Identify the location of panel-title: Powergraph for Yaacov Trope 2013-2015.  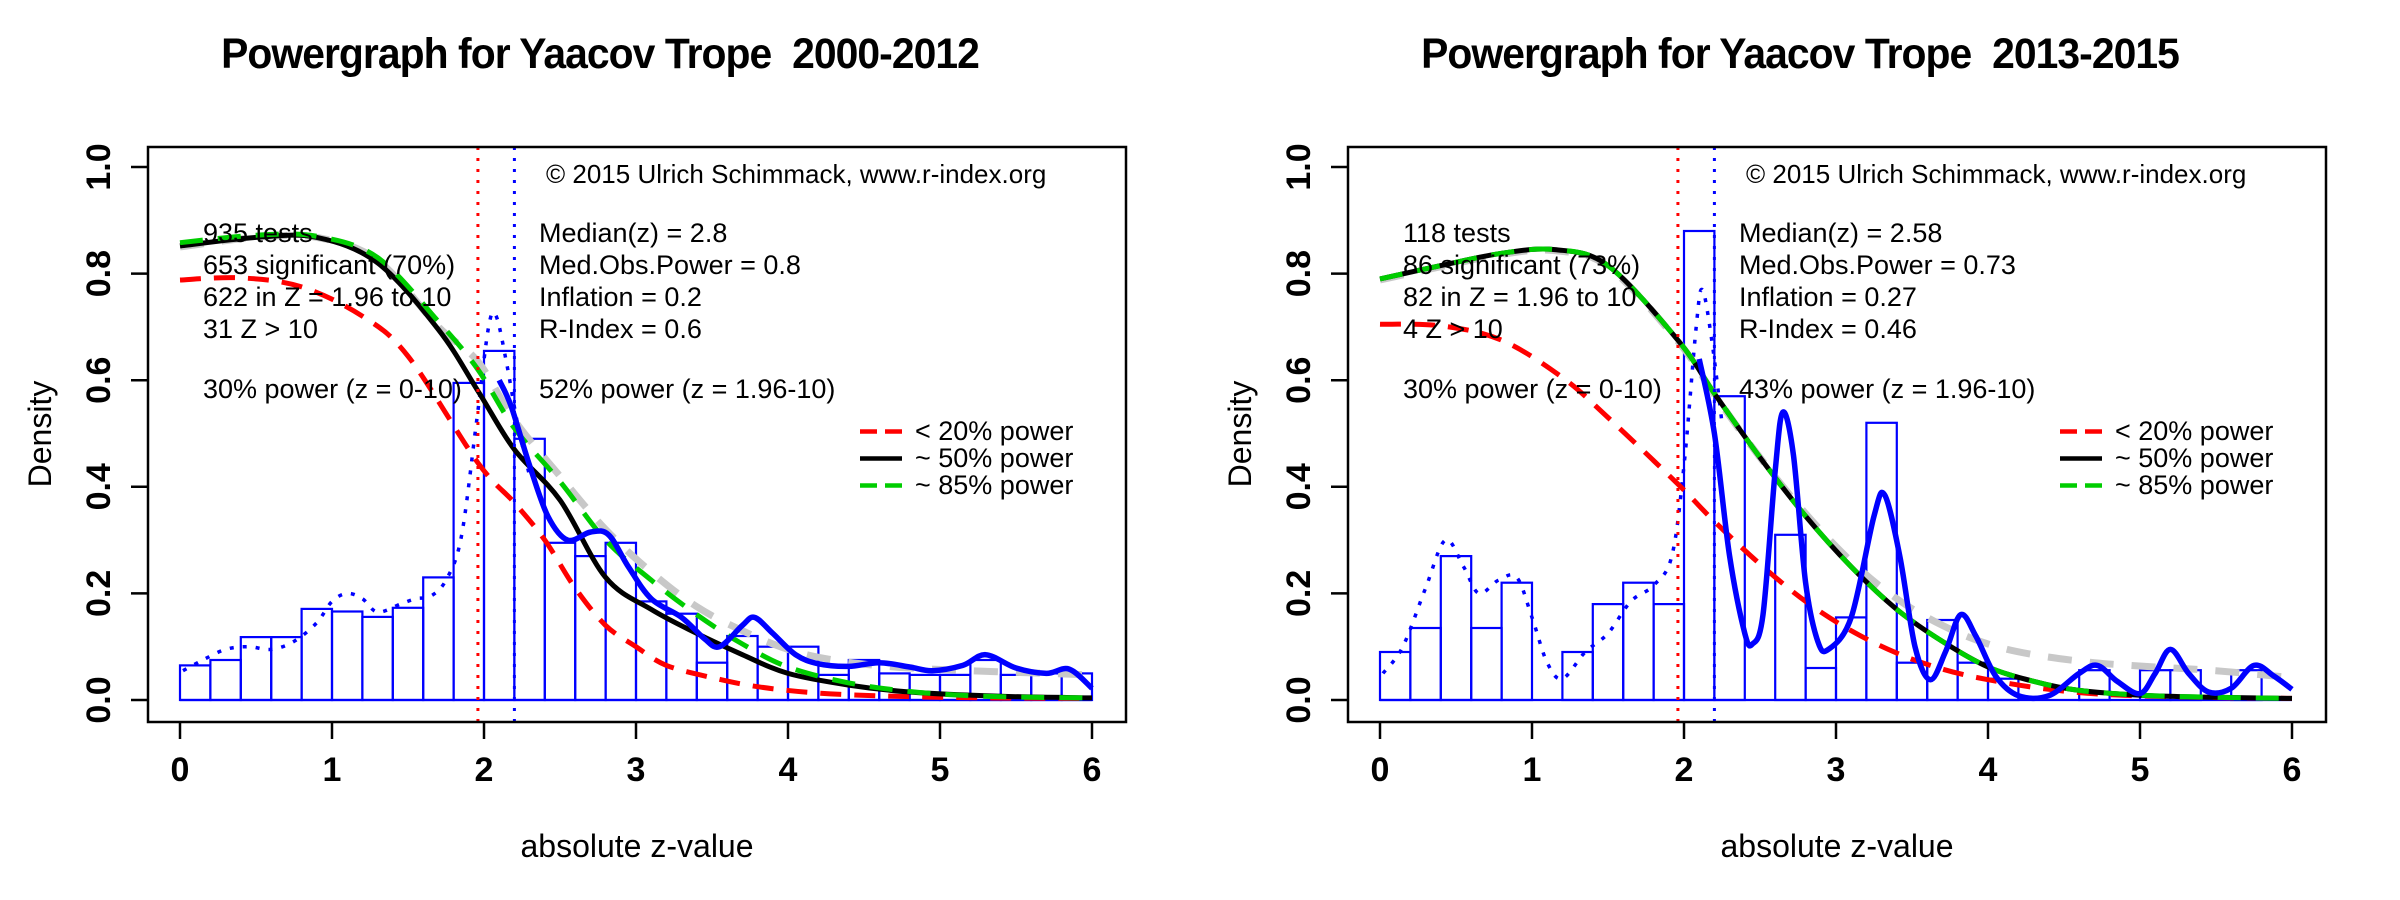
(1800, 54).